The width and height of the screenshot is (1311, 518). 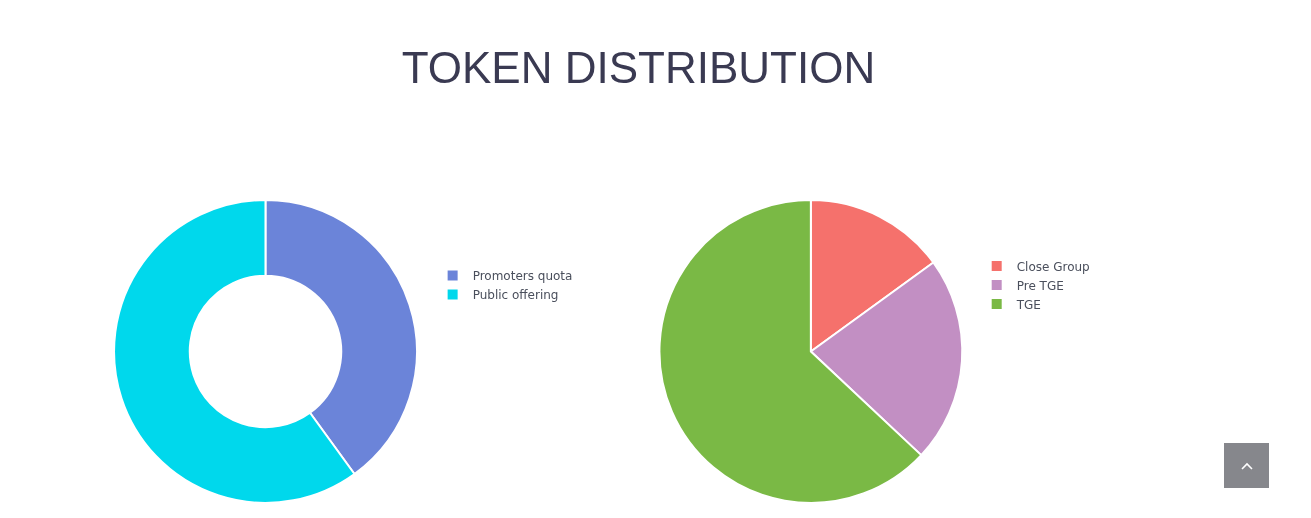 What do you see at coordinates (515, 295) in the screenshot?
I see `legend-label: Public offering` at bounding box center [515, 295].